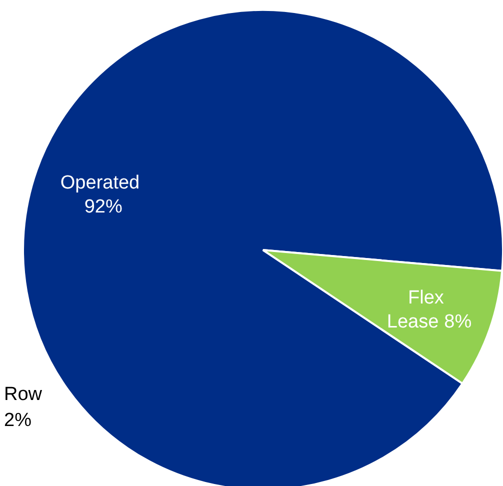 The width and height of the screenshot is (503, 486). Describe the element at coordinates (23, 407) in the screenshot. I see `text: Row 2%` at that location.